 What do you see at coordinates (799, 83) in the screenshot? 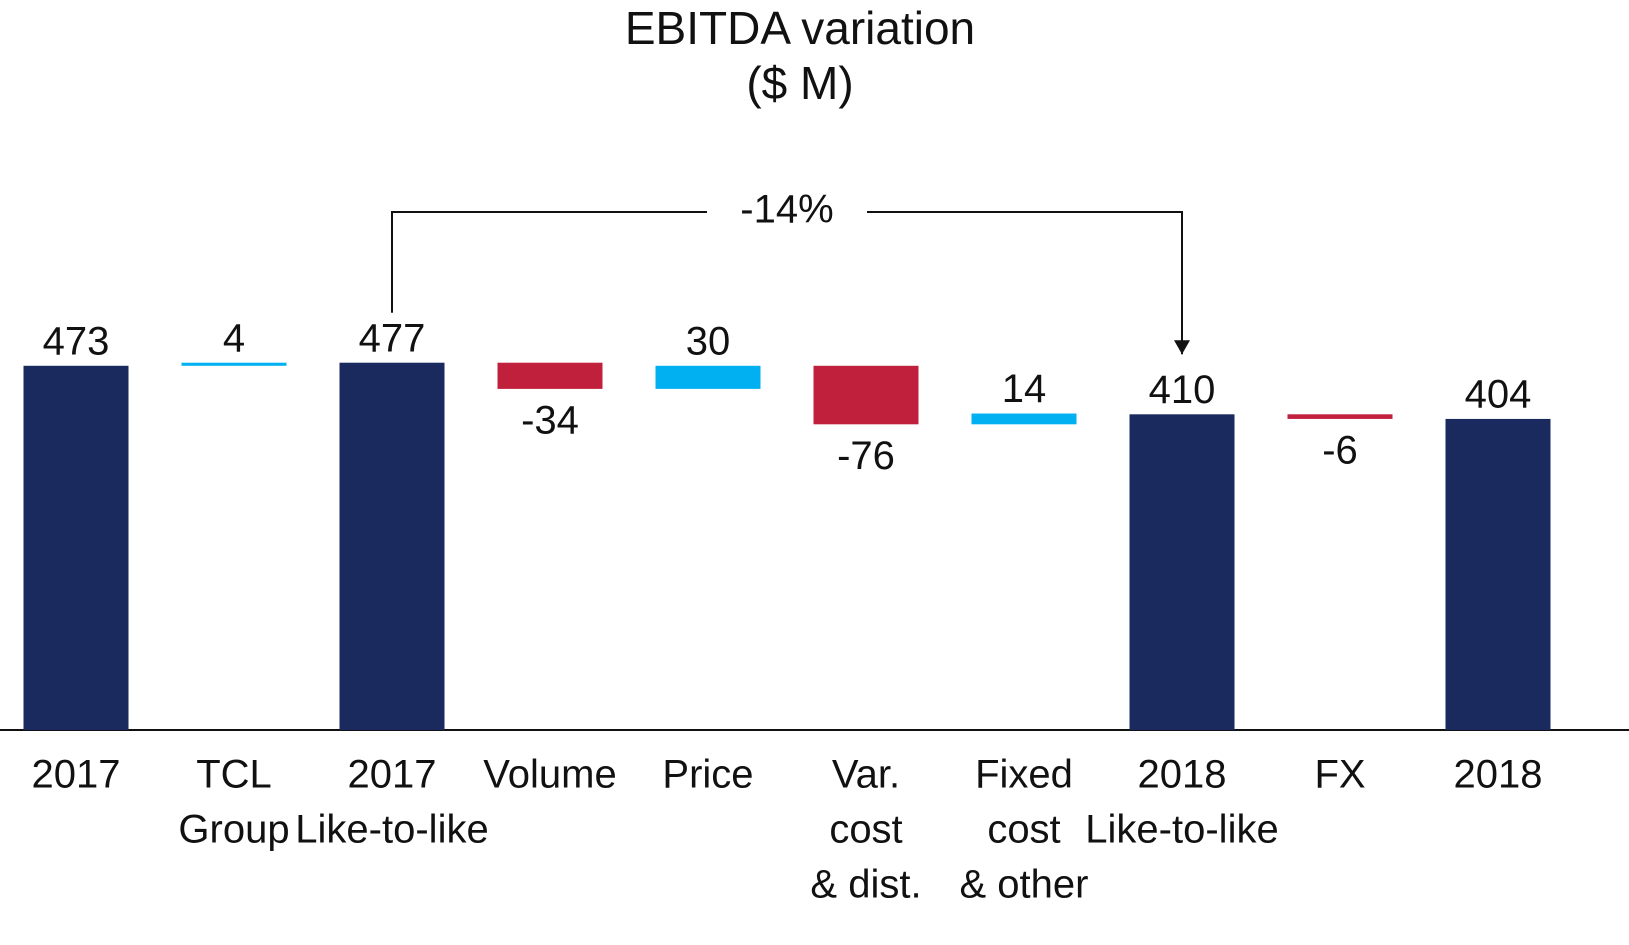
I see `chart-subtitle: ($ M)` at bounding box center [799, 83].